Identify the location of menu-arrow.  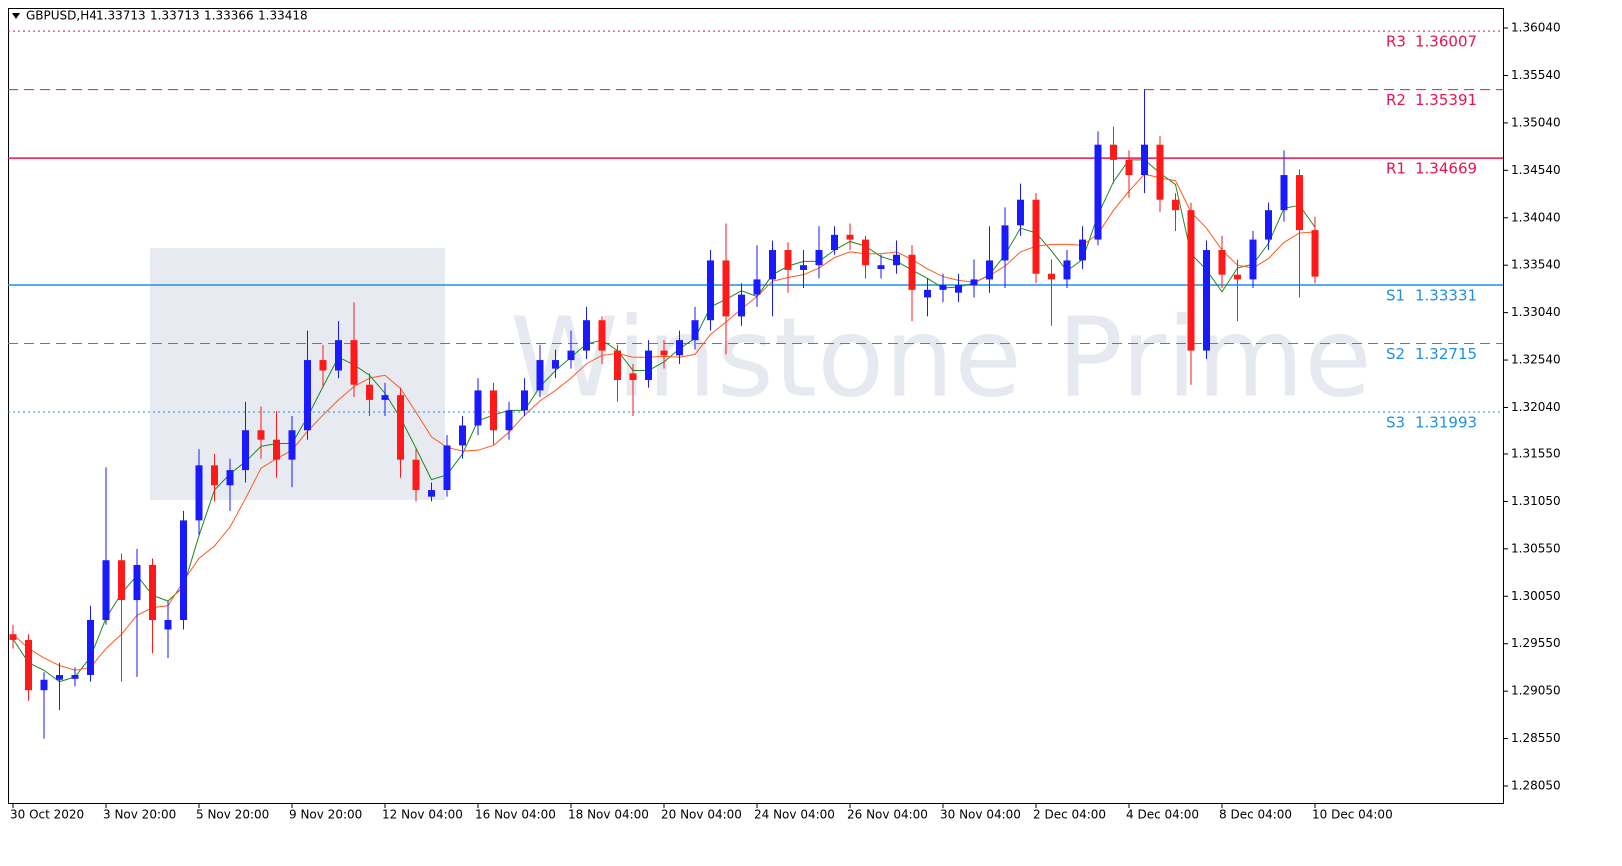
(16, 16).